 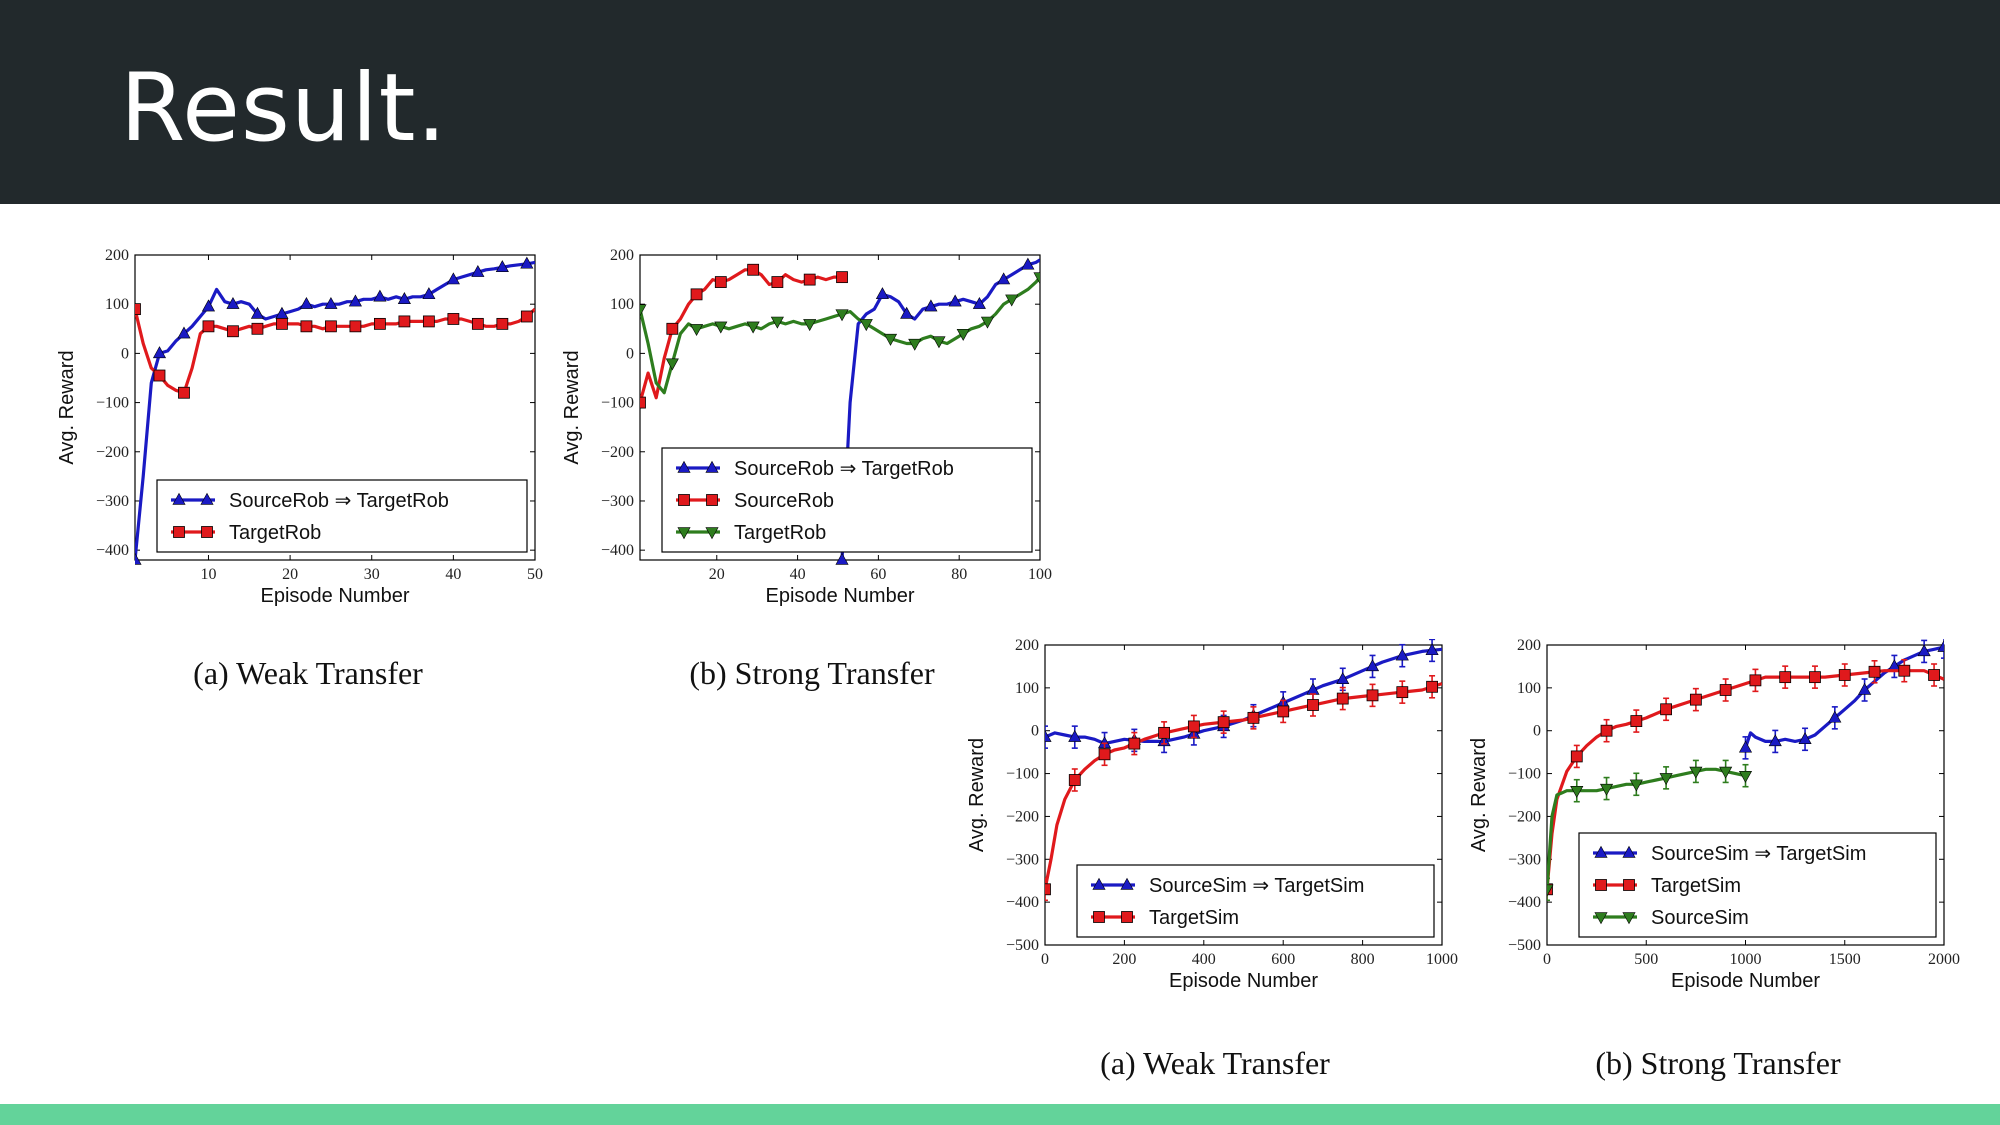 What do you see at coordinates (1040, 574) in the screenshot?
I see `x-tick-label: 100` at bounding box center [1040, 574].